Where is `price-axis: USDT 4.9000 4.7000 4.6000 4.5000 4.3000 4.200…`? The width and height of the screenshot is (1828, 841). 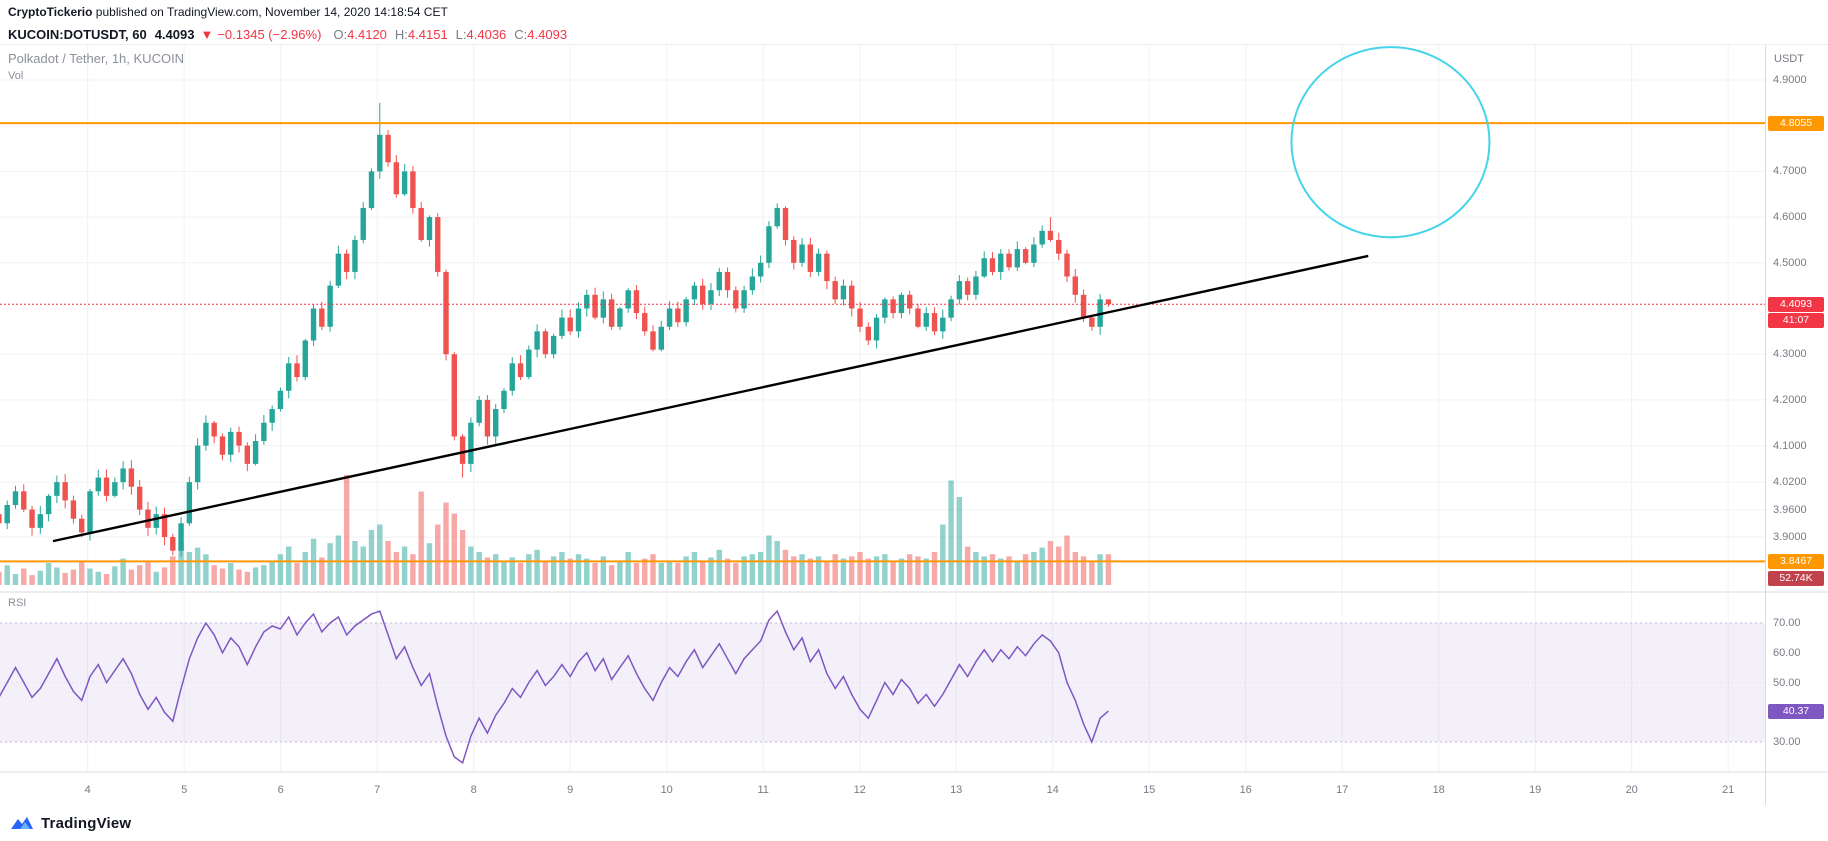 price-axis: USDT 4.9000 4.7000 4.6000 4.5000 4.3000 4.200… is located at coordinates (1796, 425).